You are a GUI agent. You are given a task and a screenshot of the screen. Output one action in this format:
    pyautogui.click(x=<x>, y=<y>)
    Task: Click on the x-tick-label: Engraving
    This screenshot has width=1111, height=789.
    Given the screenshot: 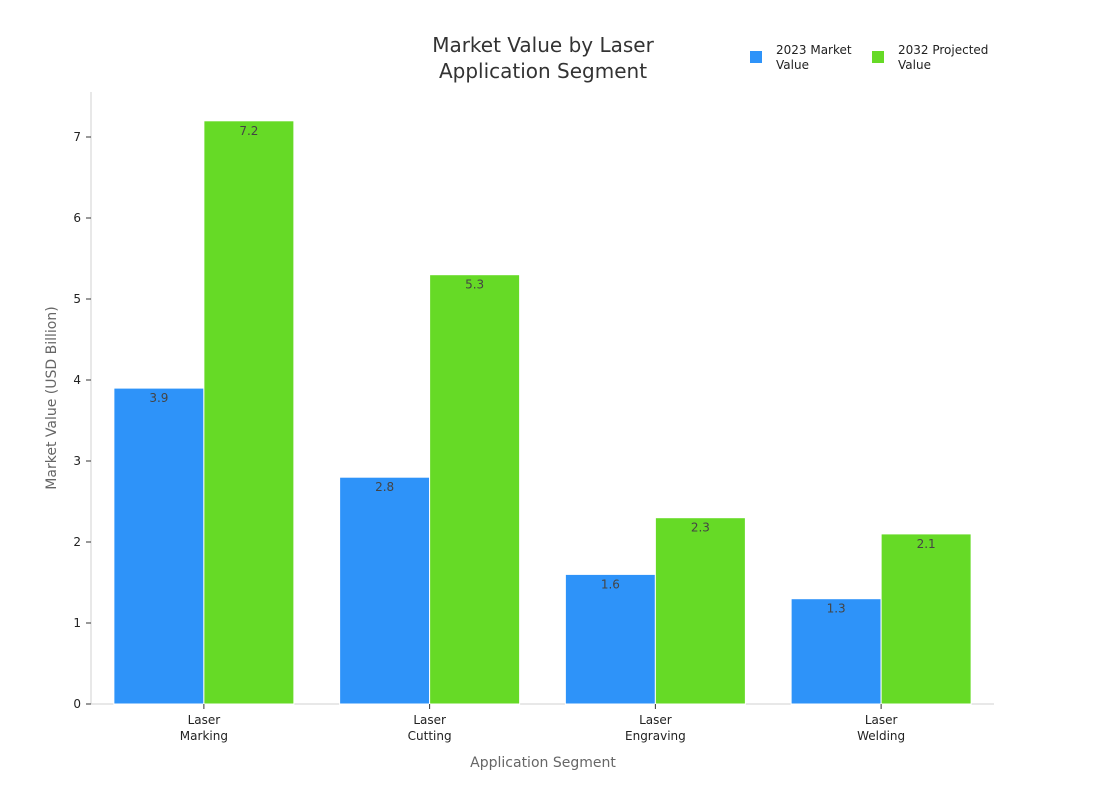 What is the action you would take?
    pyautogui.click(x=655, y=736)
    